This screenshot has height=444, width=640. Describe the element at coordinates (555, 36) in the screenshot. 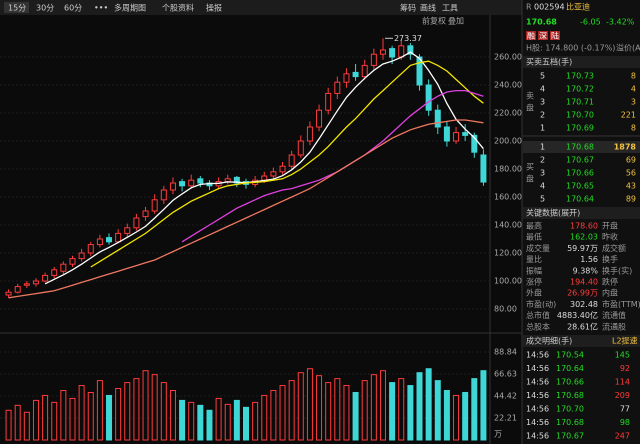

I see `tag: 陆` at that location.